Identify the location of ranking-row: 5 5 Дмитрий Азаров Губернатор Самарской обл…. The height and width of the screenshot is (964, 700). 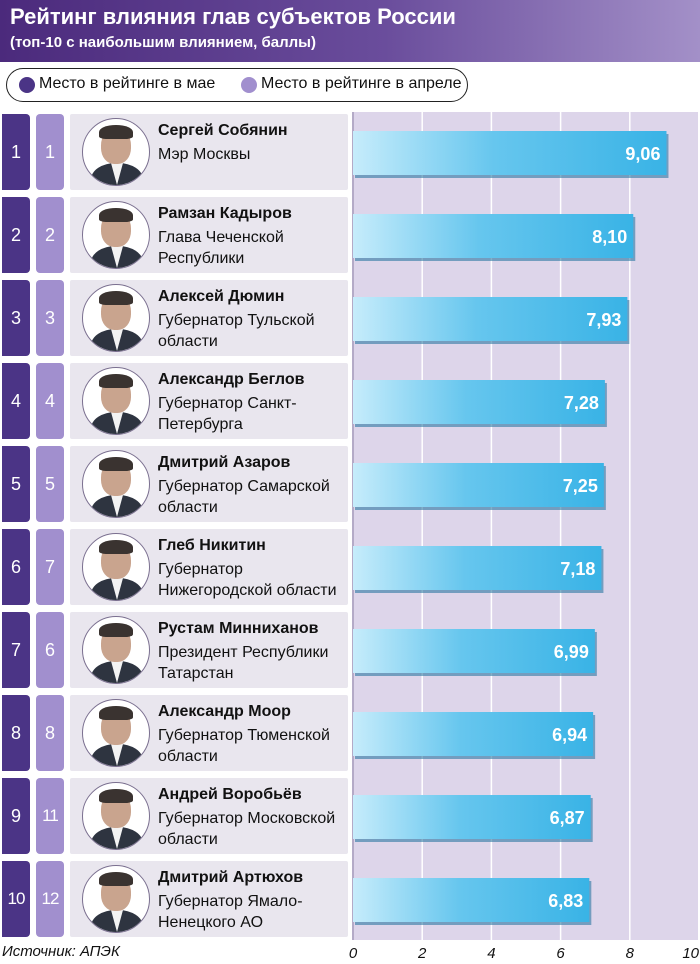
(175, 484).